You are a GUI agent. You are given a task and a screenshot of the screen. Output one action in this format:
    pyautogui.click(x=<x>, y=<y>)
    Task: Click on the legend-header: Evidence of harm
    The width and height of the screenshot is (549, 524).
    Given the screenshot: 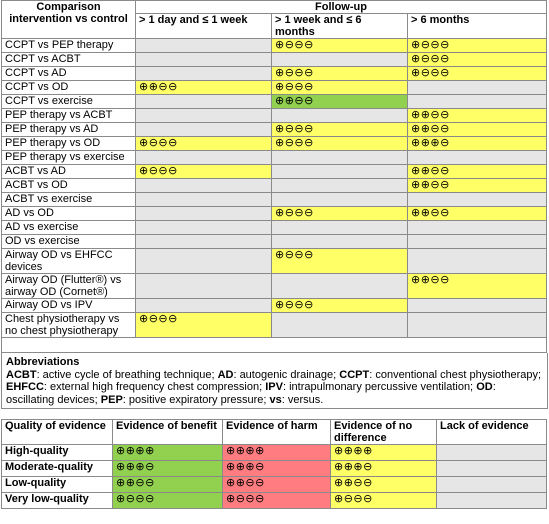 What is the action you would take?
    pyautogui.click(x=276, y=432)
    